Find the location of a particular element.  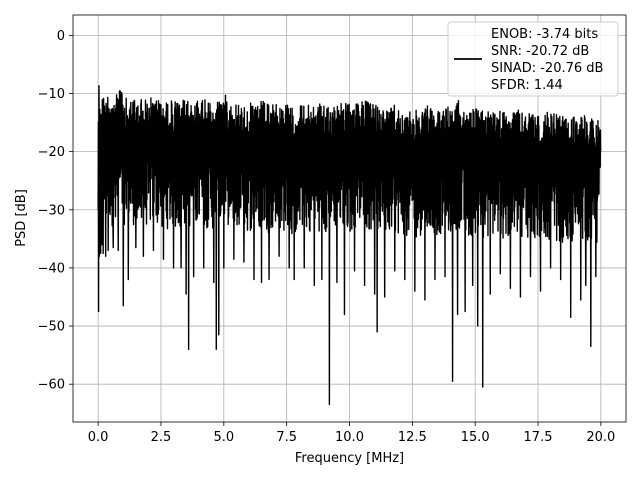

y-tick-label: −20 is located at coordinates (51, 152).